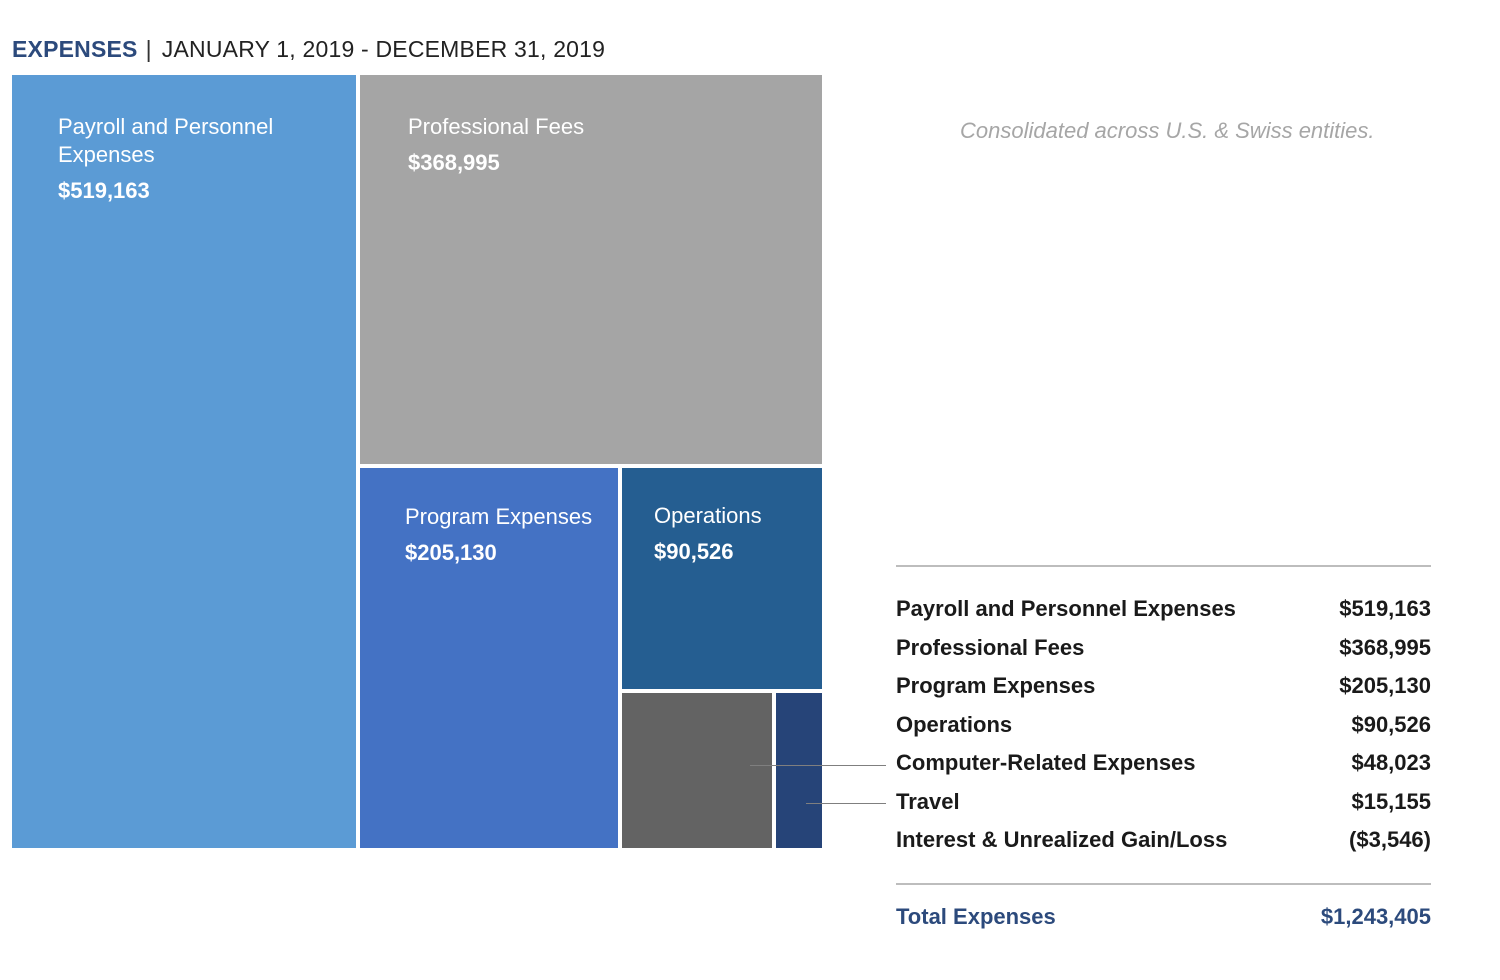  What do you see at coordinates (1375, 916) in the screenshot?
I see `total-value: $1,243,405` at bounding box center [1375, 916].